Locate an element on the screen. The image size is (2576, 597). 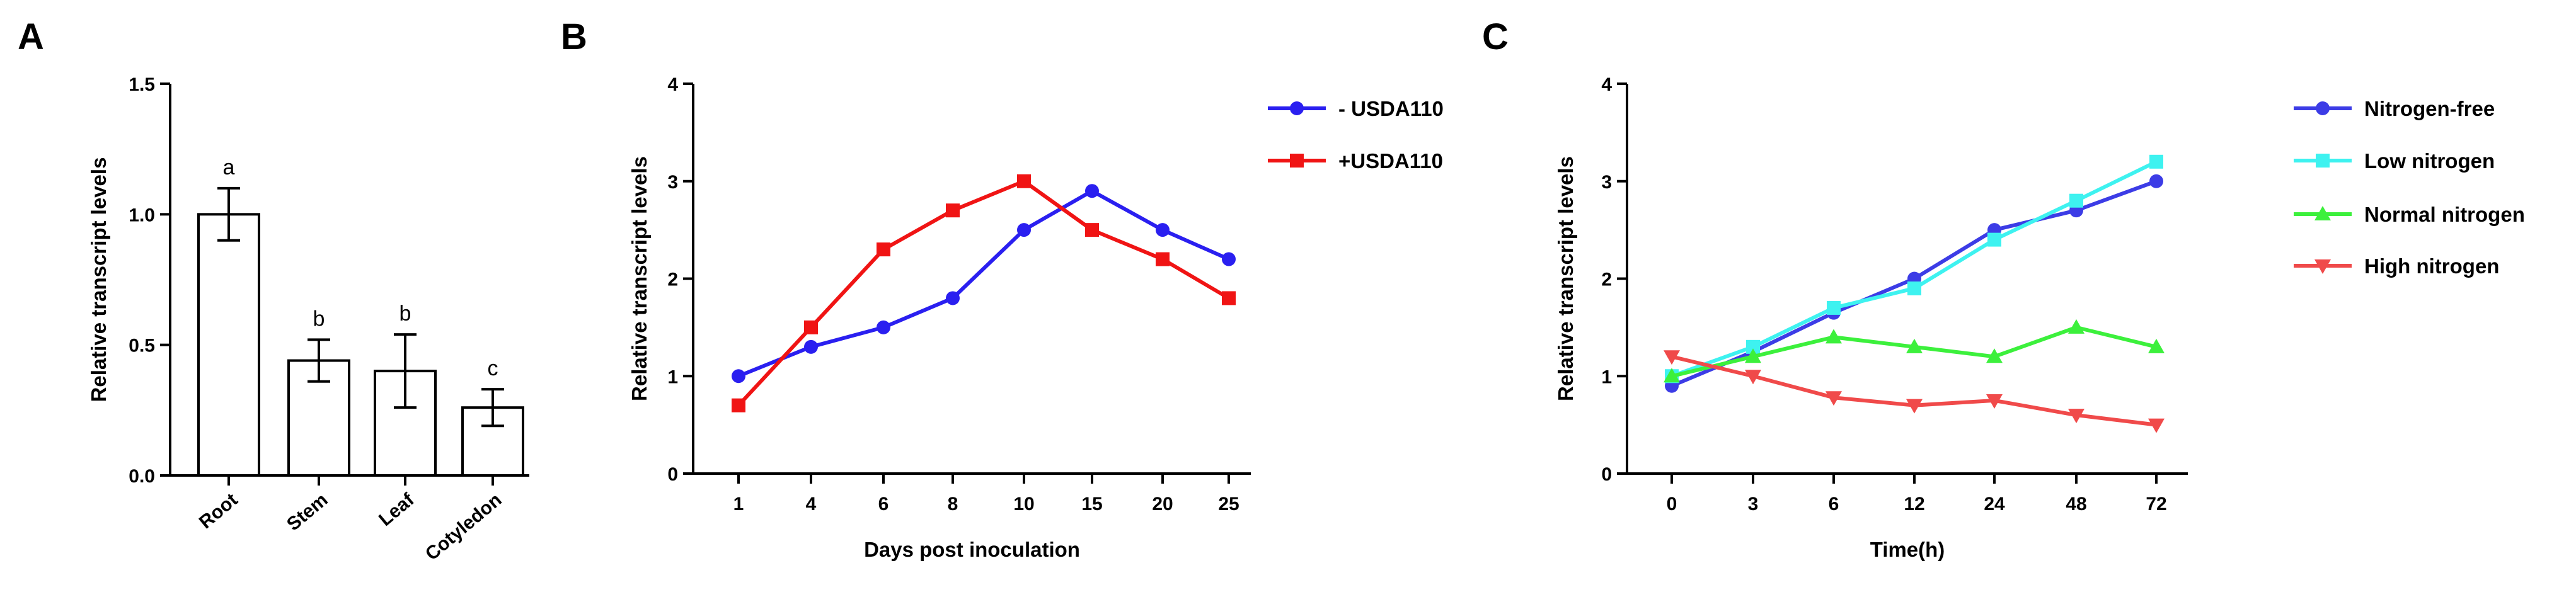
legend-marker-nitrogen-free is located at coordinates (2323, 108).